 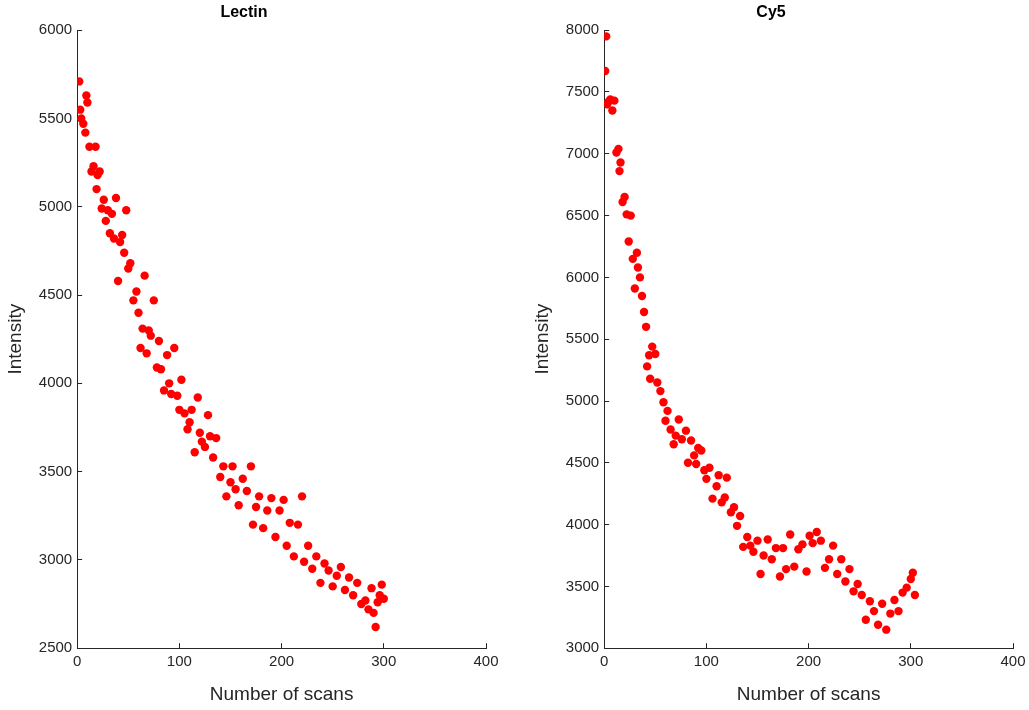 I want to click on y-tick-label: 2500, so click(x=55, y=647).